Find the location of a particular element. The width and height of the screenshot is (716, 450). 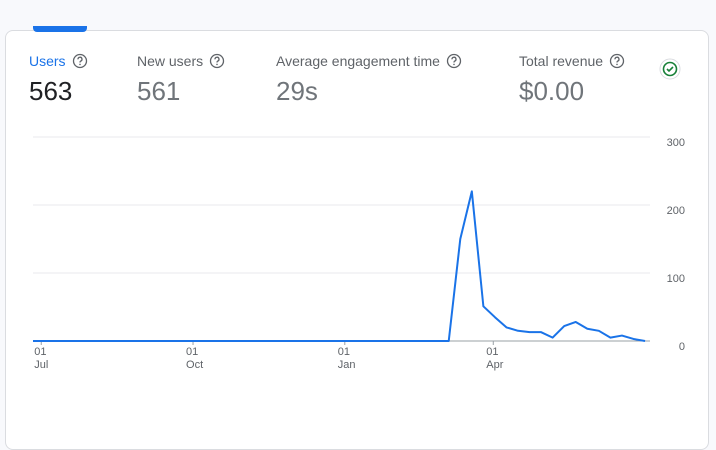

metric-value: $0.00 is located at coordinates (552, 91).